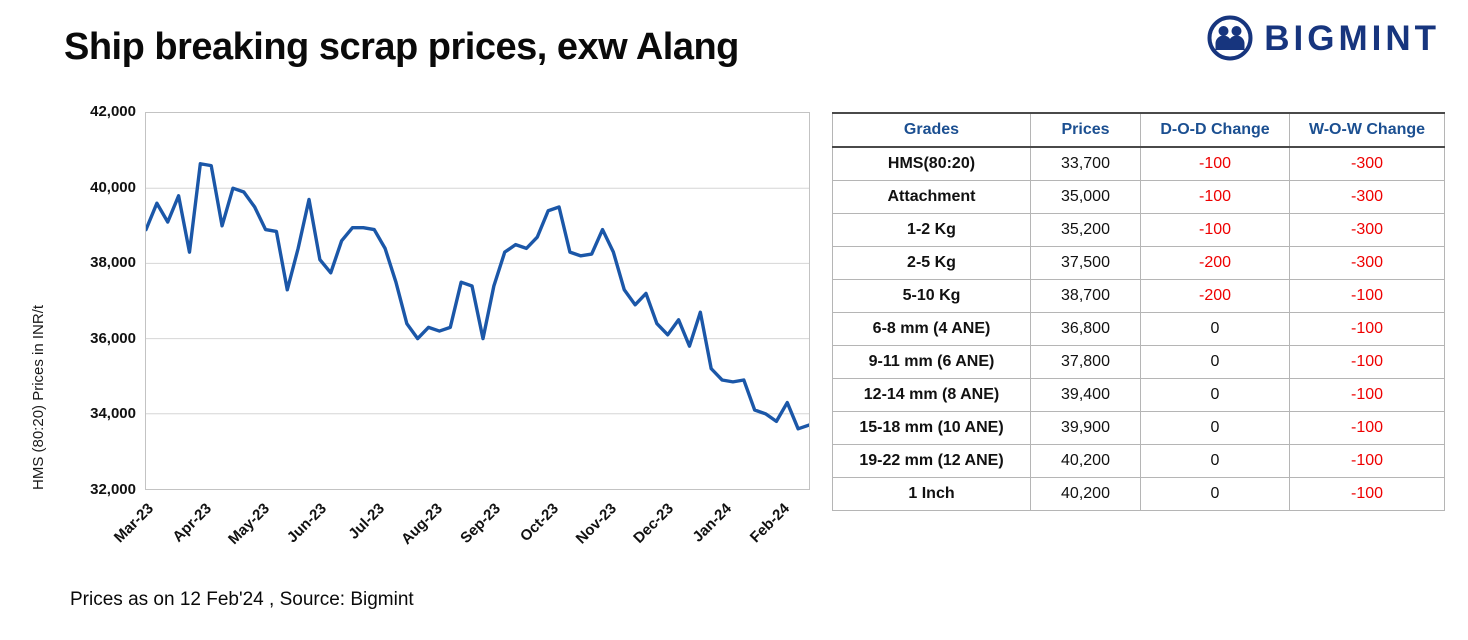  What do you see at coordinates (113, 111) in the screenshot?
I see `y-tick-label: 42,000` at bounding box center [113, 111].